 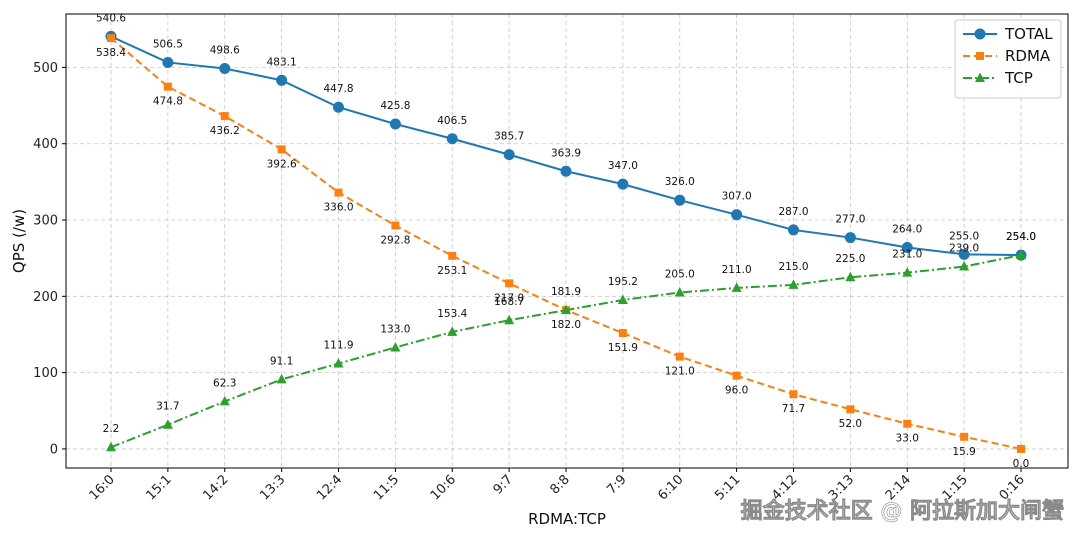 I want to click on y-tick-label: 400, so click(x=45, y=144).